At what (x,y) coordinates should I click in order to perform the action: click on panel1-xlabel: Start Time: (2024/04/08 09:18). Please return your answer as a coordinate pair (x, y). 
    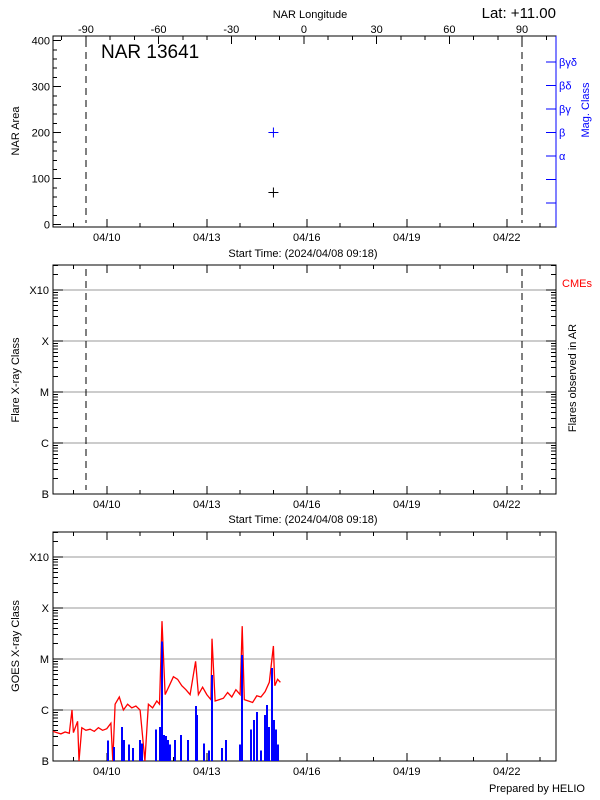
    Looking at the image, I should click on (302, 254).